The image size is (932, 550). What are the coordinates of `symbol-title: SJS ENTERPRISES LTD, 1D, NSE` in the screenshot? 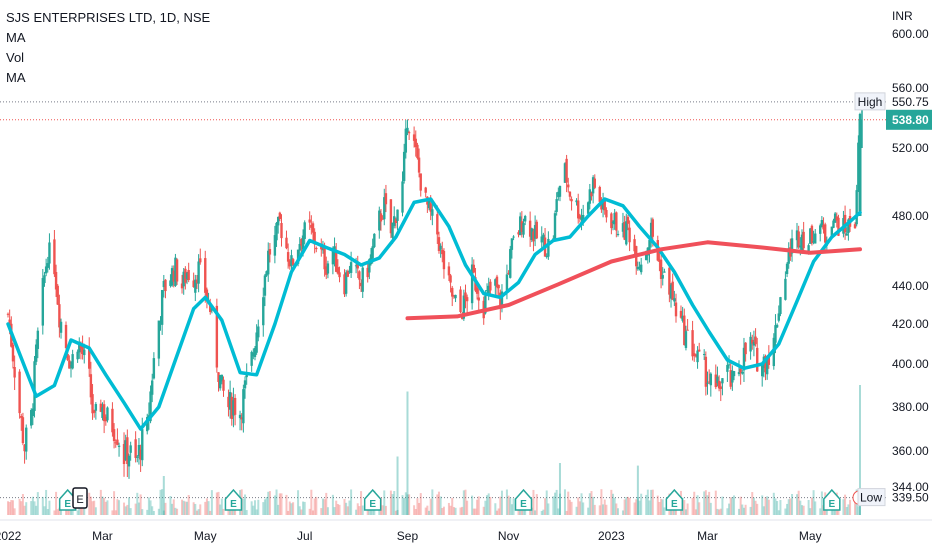 It's located at (108, 17).